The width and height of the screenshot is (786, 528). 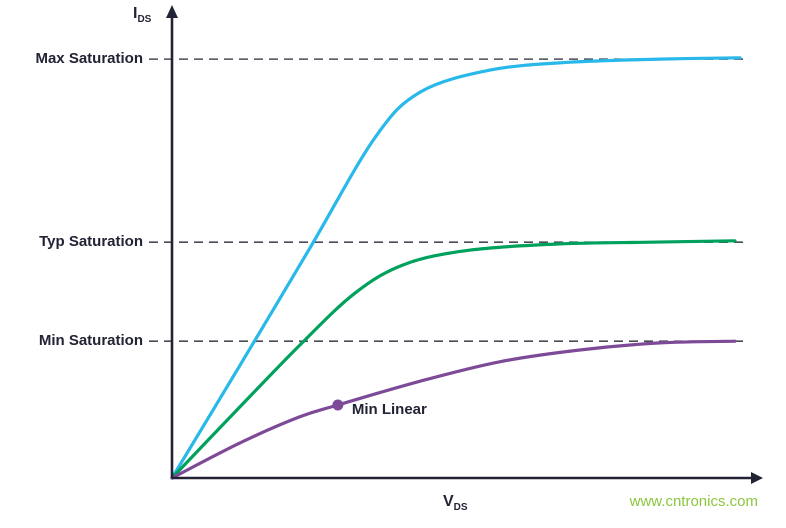 I want to click on min-linear-dot, so click(x=338, y=405).